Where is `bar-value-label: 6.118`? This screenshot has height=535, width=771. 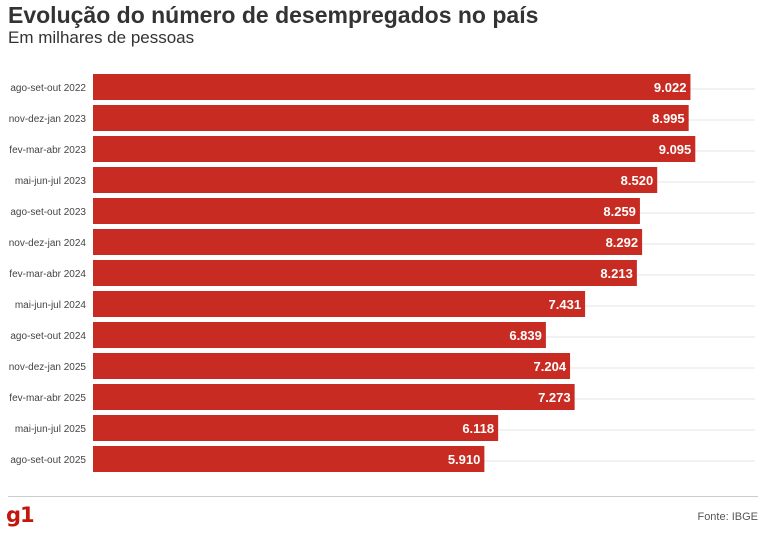 bar-value-label: 6.118 is located at coordinates (478, 428).